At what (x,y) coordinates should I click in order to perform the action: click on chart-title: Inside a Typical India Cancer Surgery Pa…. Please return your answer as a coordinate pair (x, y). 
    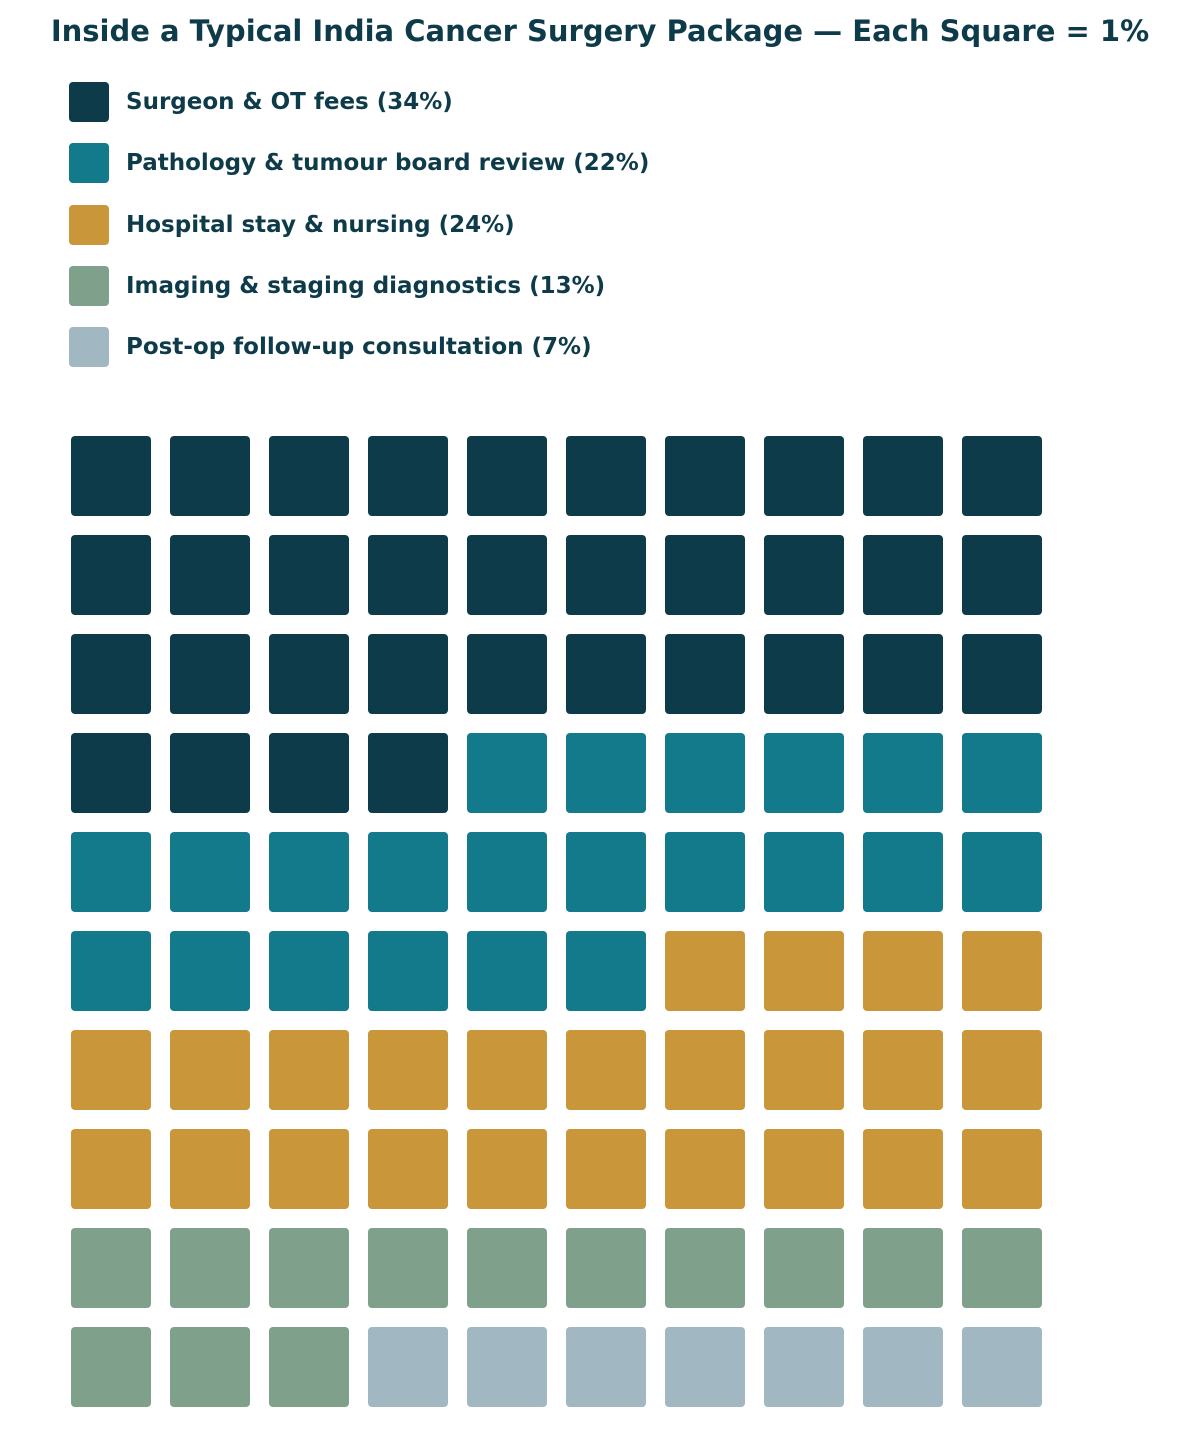
    Looking at the image, I should click on (600, 31).